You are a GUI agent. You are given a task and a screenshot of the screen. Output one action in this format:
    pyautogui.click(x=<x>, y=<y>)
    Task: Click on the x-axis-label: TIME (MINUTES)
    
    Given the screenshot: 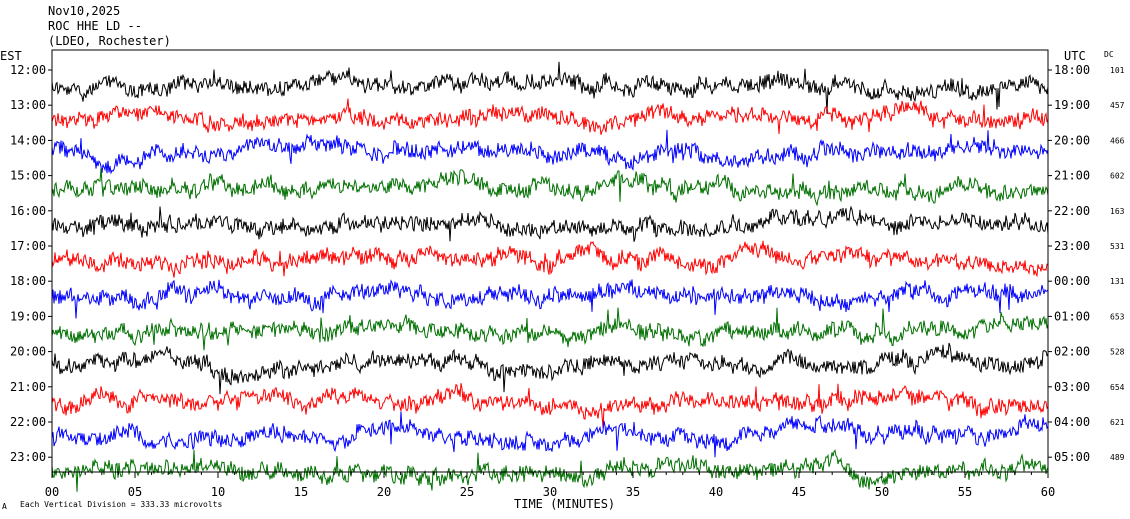 What is the action you would take?
    pyautogui.click(x=564, y=504)
    